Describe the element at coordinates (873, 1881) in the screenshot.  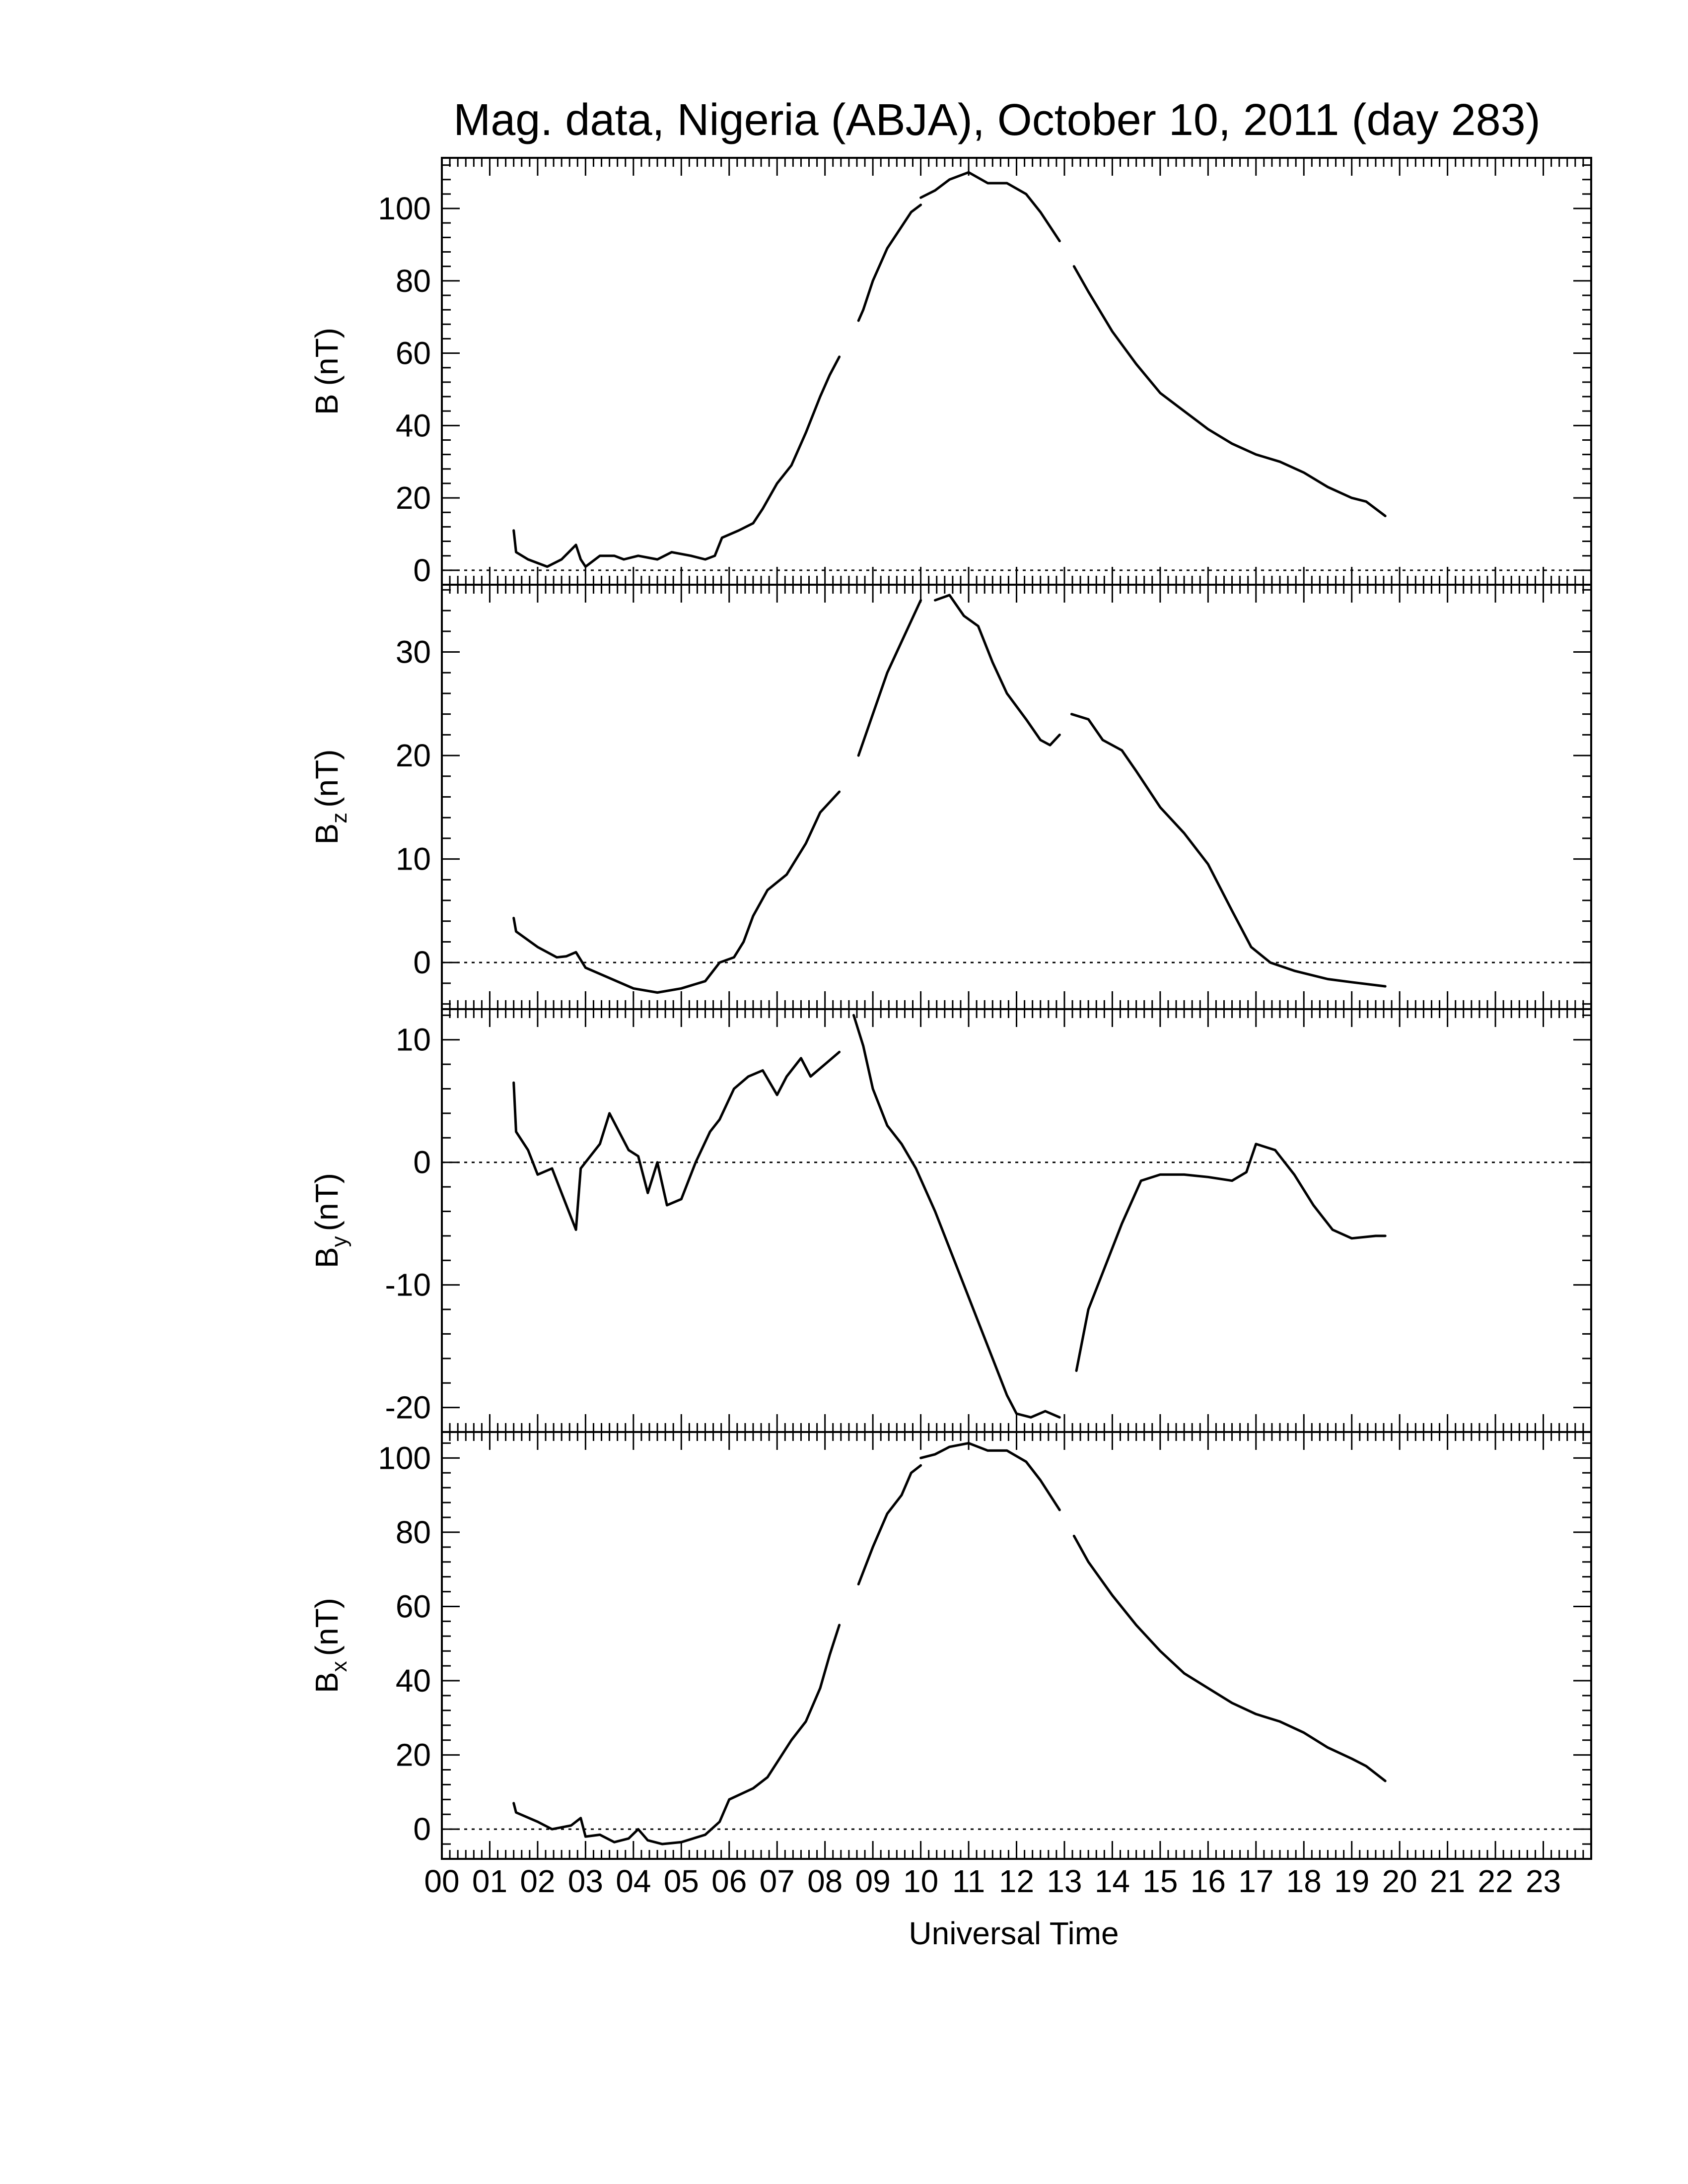
I see `x-tick-label: 09` at that location.